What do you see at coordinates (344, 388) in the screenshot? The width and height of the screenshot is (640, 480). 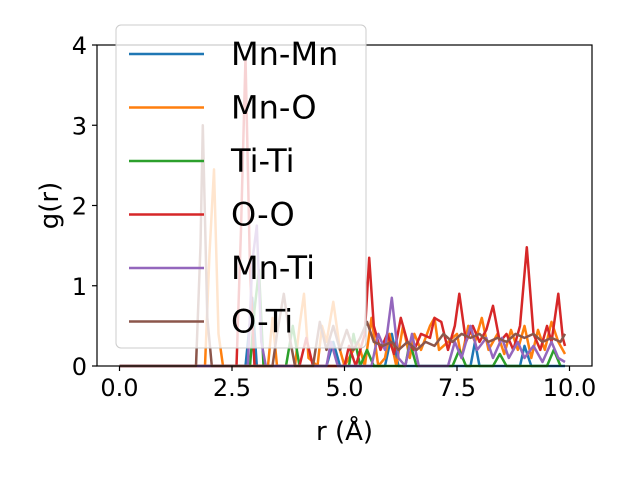 I see `x-tick-label: 5.0` at bounding box center [344, 388].